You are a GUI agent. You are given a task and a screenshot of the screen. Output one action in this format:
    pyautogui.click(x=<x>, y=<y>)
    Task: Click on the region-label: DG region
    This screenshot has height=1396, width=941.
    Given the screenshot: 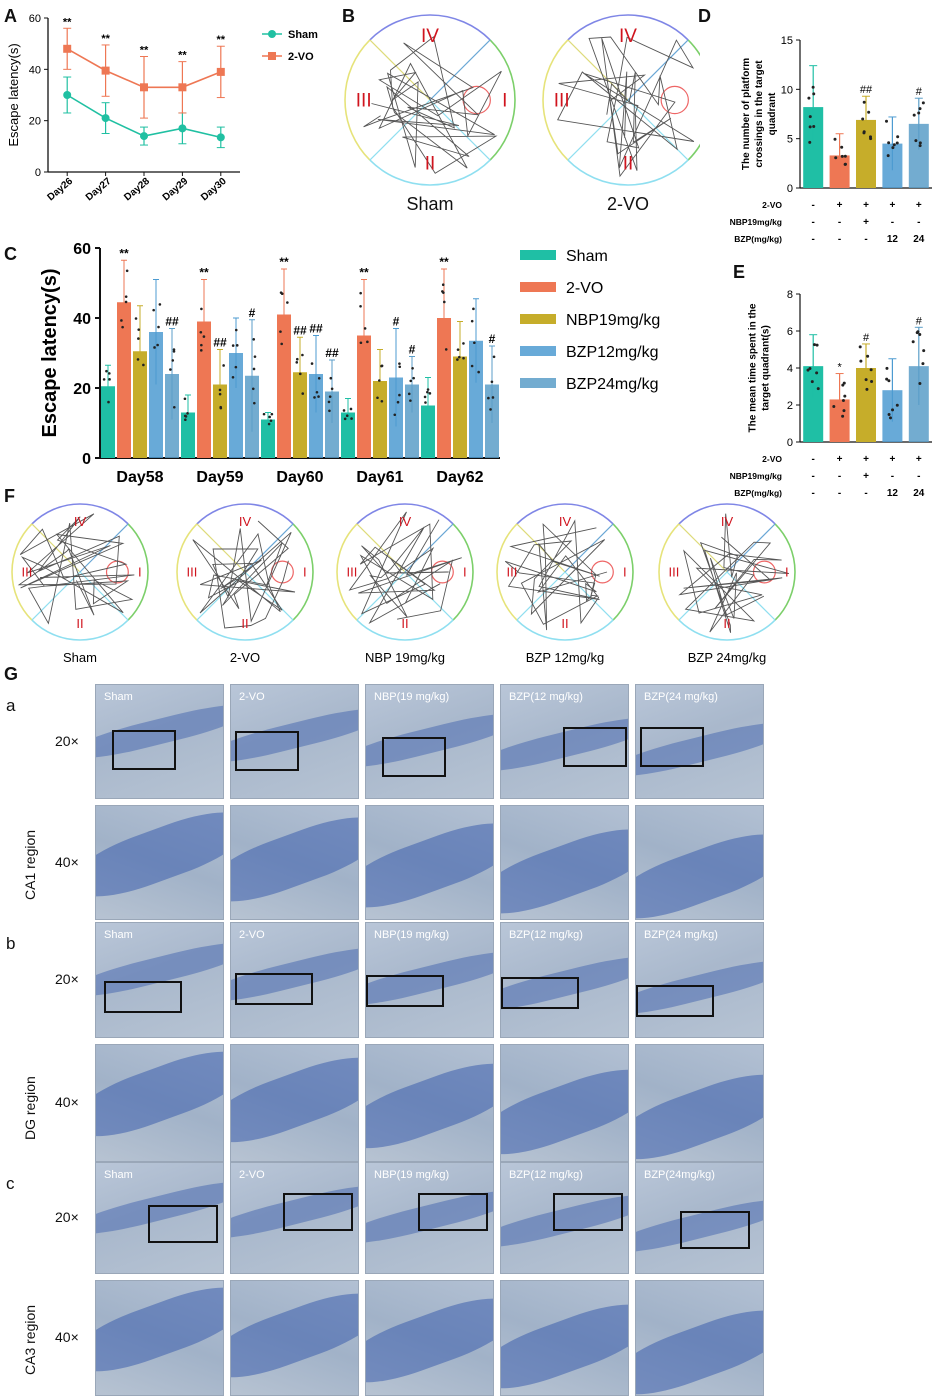 What is the action you would take?
    pyautogui.click(x=30, y=1108)
    